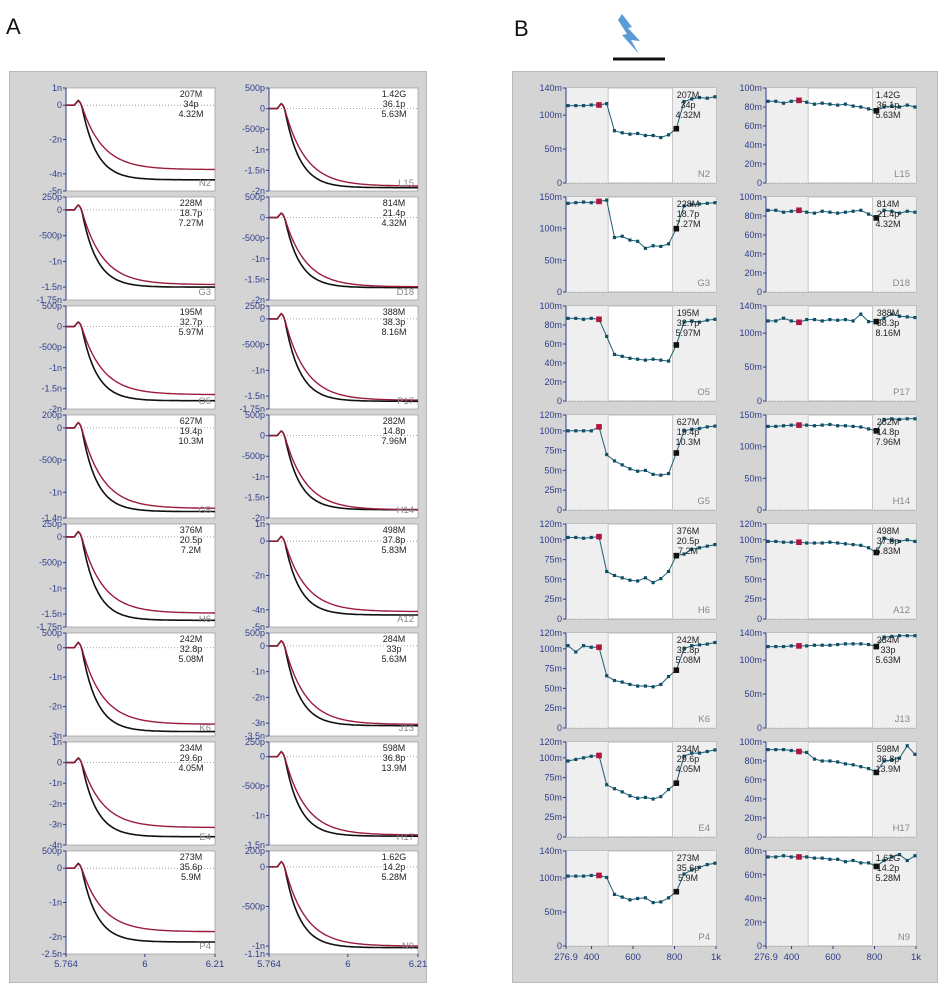 The height and width of the screenshot is (991, 950). I want to click on lightning-bolt-icon, so click(629, 34).